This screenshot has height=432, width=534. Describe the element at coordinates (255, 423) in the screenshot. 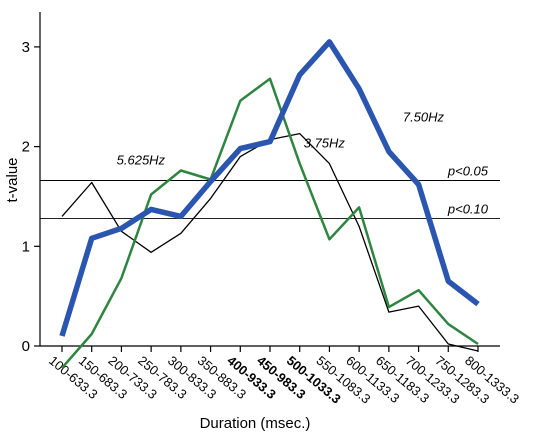

I see `x-axis-title: Duration (msec.)` at that location.